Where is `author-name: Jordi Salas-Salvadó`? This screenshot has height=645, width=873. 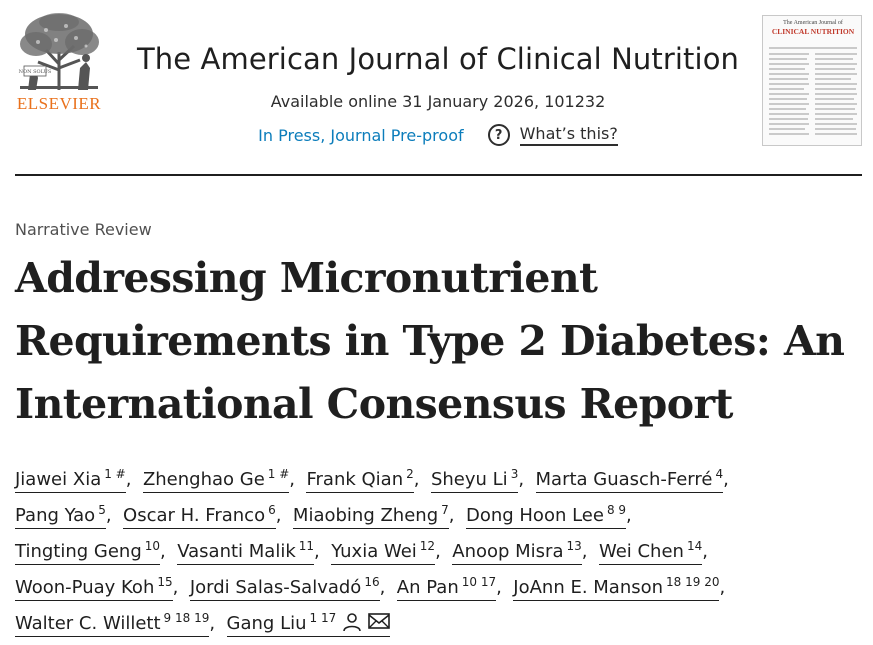
author-name: Jordi Salas-Salvadó is located at coordinates (275, 587).